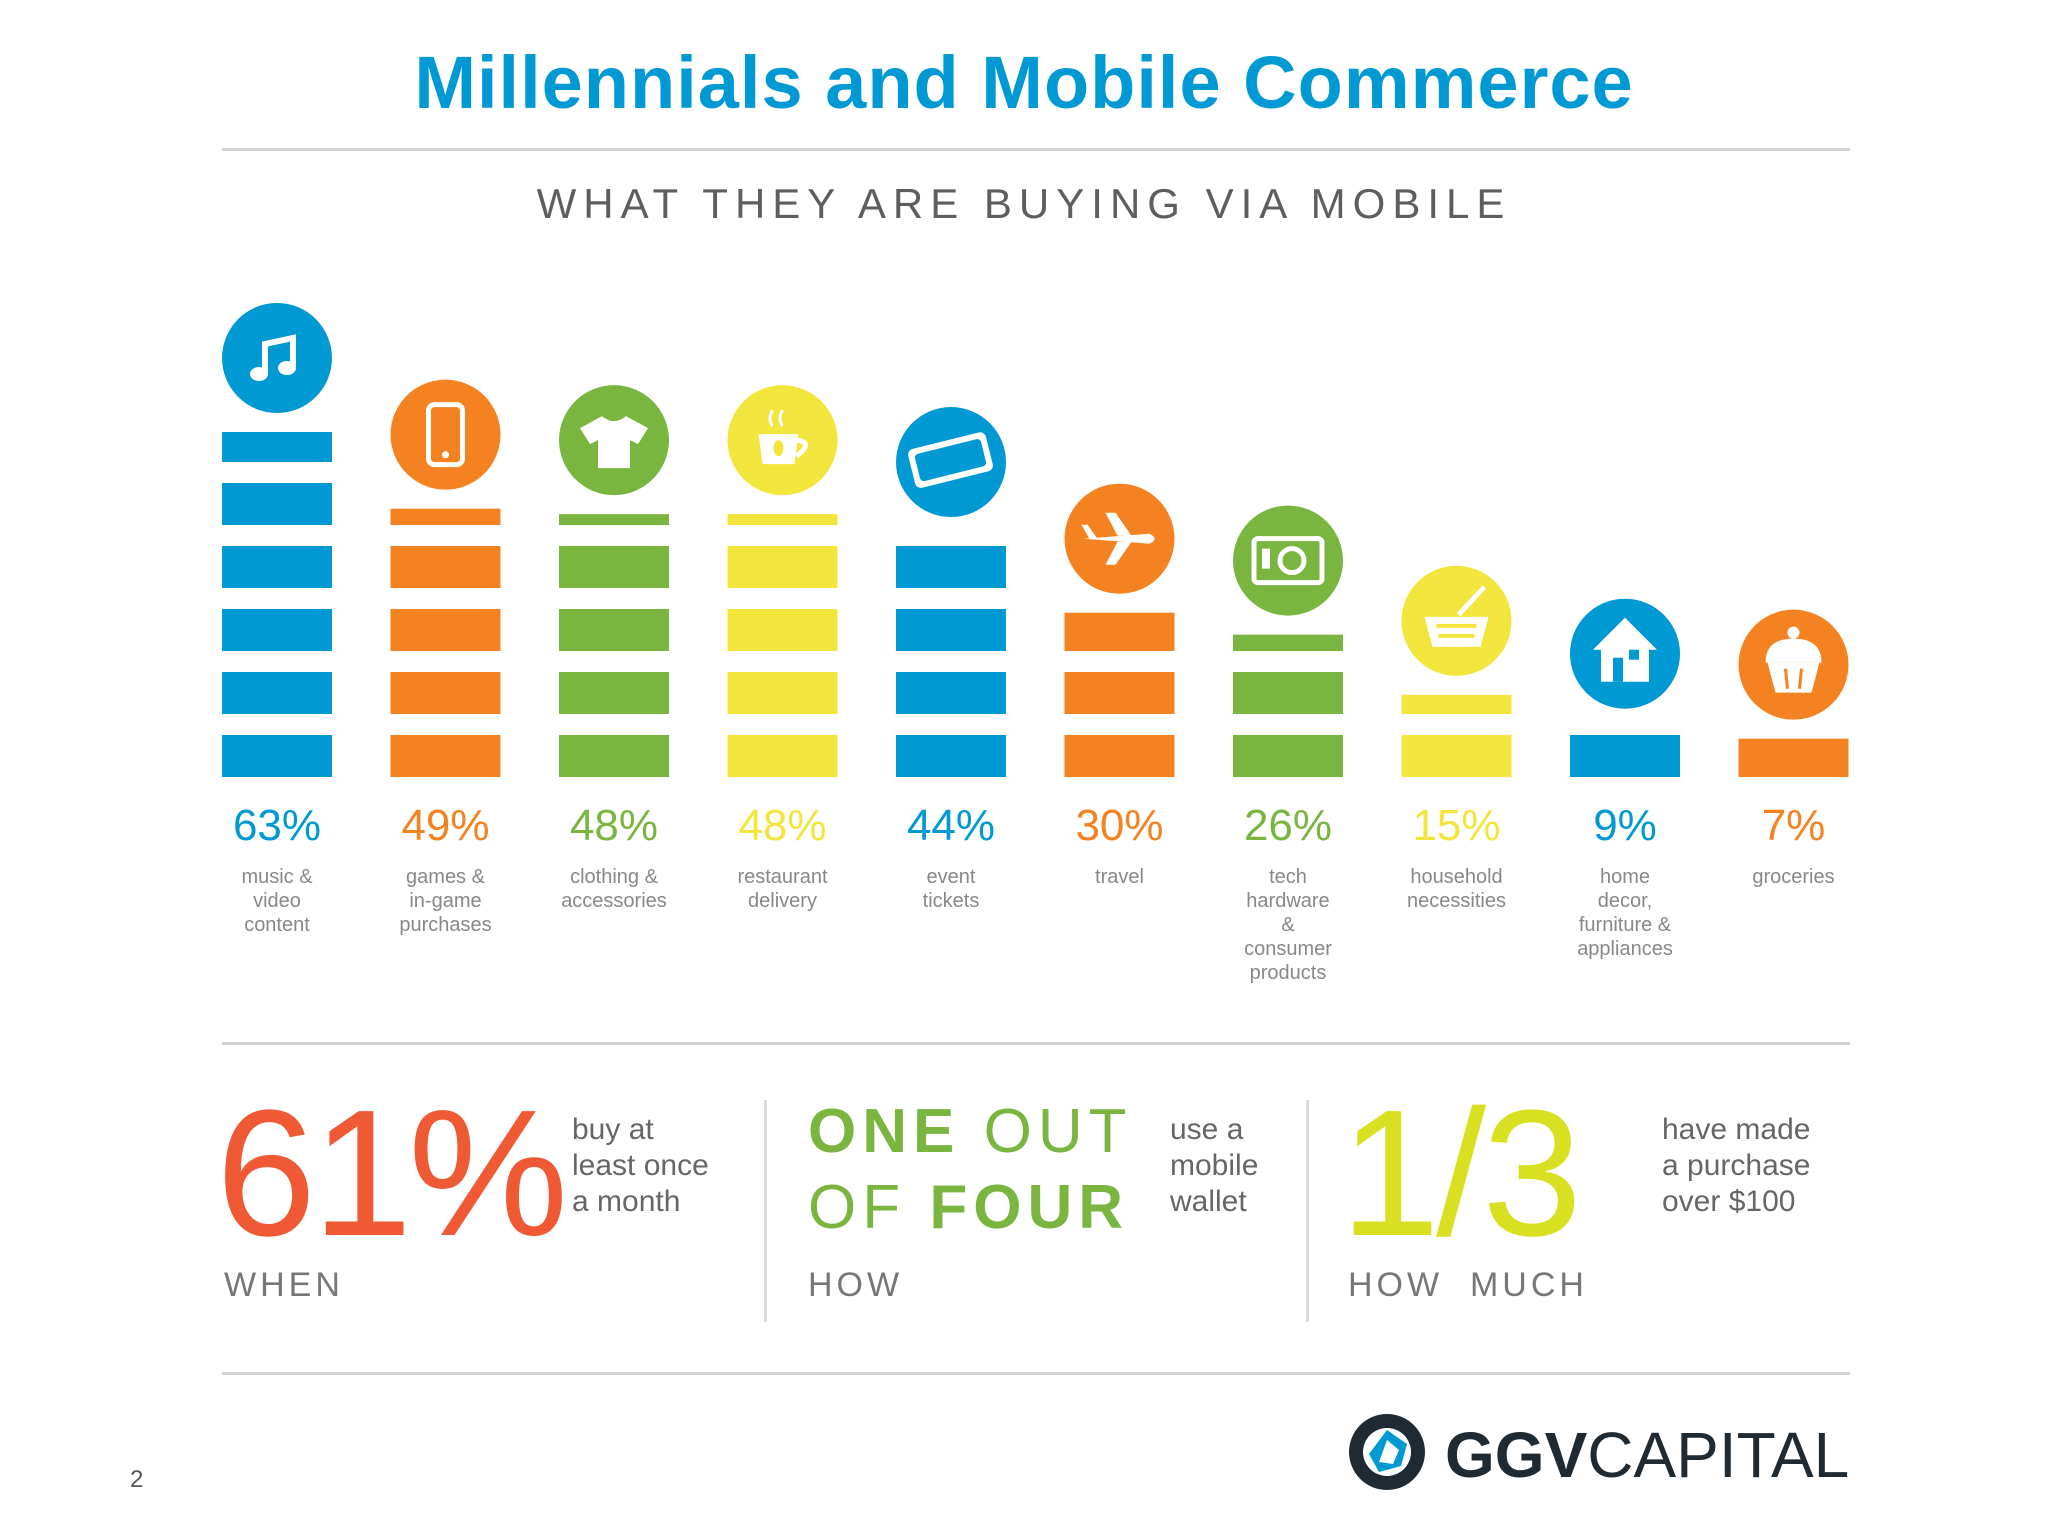 The height and width of the screenshot is (1536, 2048). Describe the element at coordinates (1288, 973) in the screenshot. I see `category-label: products` at that location.